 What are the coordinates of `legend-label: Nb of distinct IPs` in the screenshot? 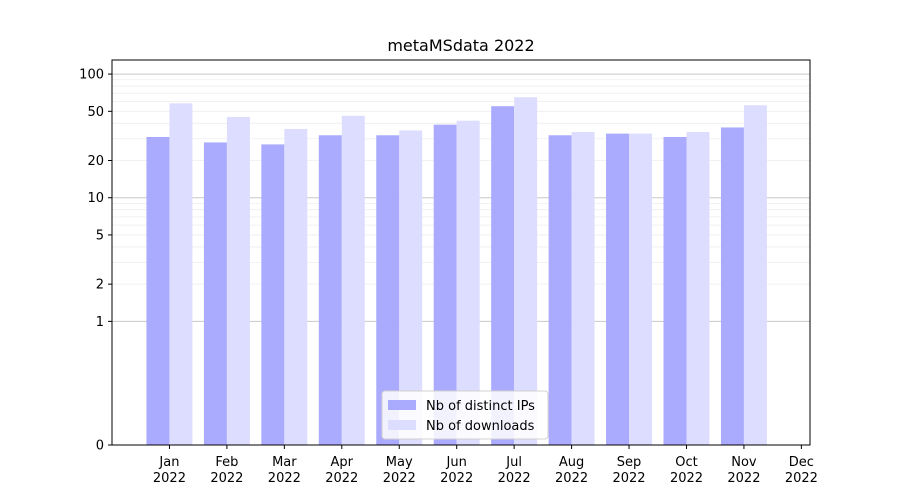 It's located at (480, 406).